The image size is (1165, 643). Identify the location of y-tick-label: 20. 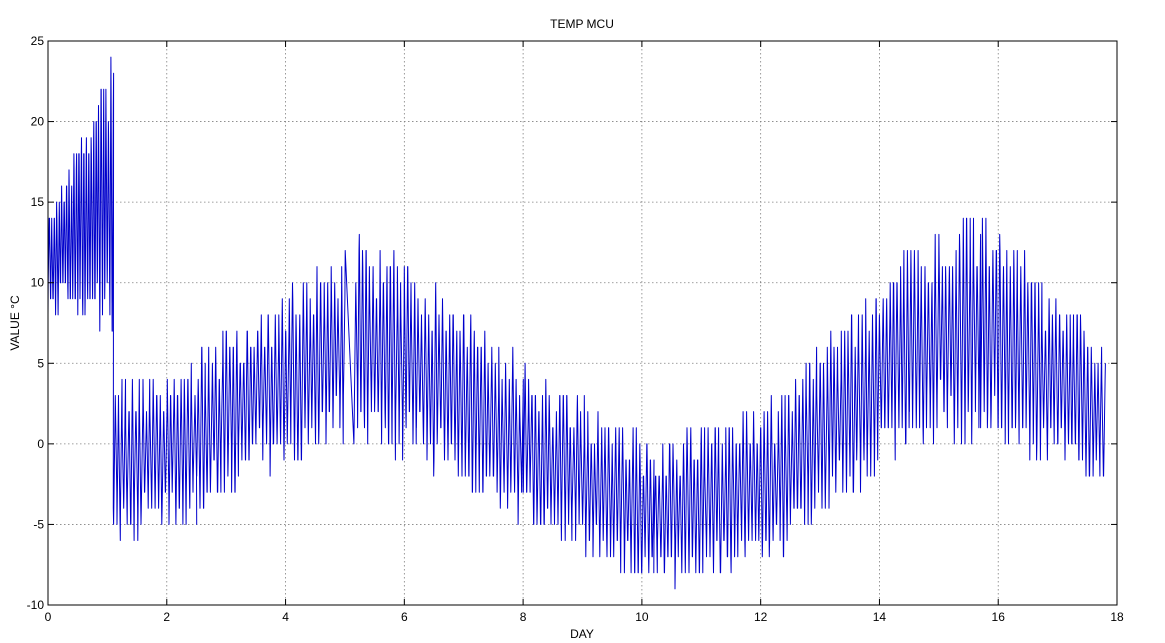
(38, 122).